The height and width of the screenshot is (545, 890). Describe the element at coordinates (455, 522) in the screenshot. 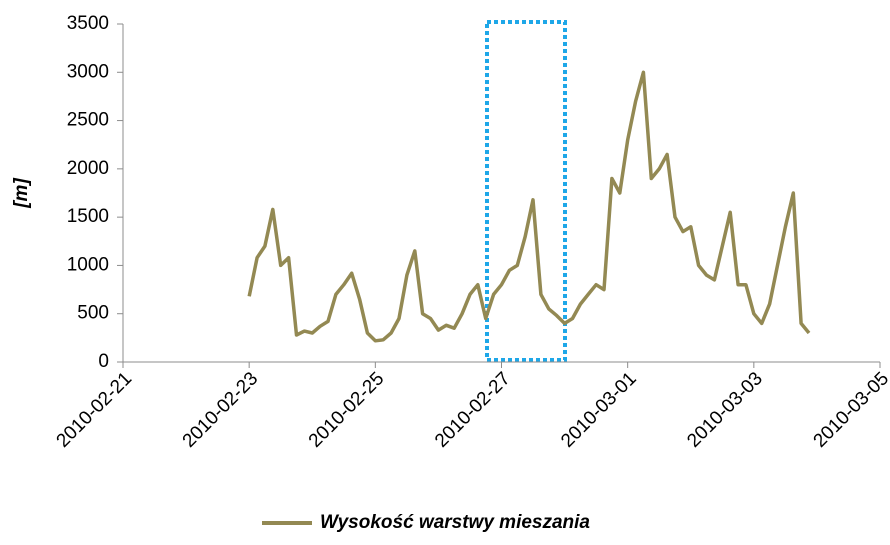

I see `legend-label: Wysokość warstwy mieszania` at that location.